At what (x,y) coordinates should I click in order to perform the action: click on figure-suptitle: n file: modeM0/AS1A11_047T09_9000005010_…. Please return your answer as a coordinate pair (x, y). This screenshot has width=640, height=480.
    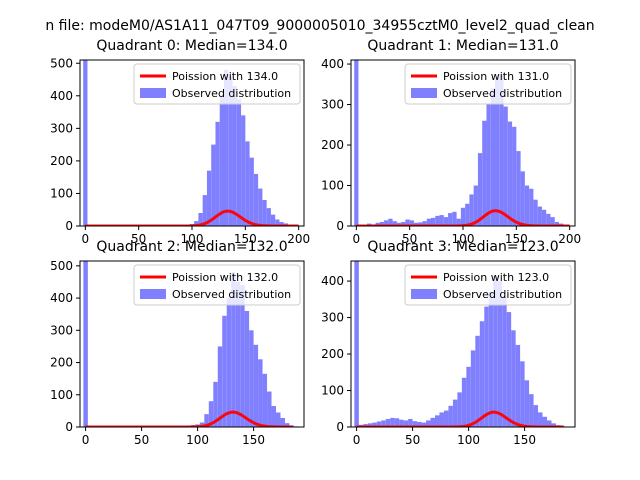
    Looking at the image, I should click on (319, 26).